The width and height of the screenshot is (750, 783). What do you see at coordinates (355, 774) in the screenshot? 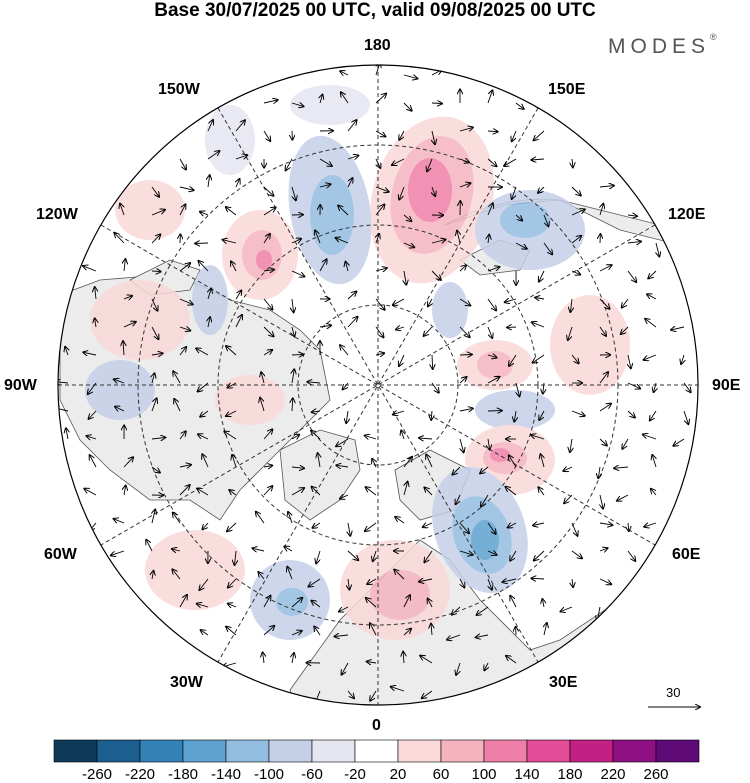
I see `colorbar-tick-label: -20` at bounding box center [355, 774].